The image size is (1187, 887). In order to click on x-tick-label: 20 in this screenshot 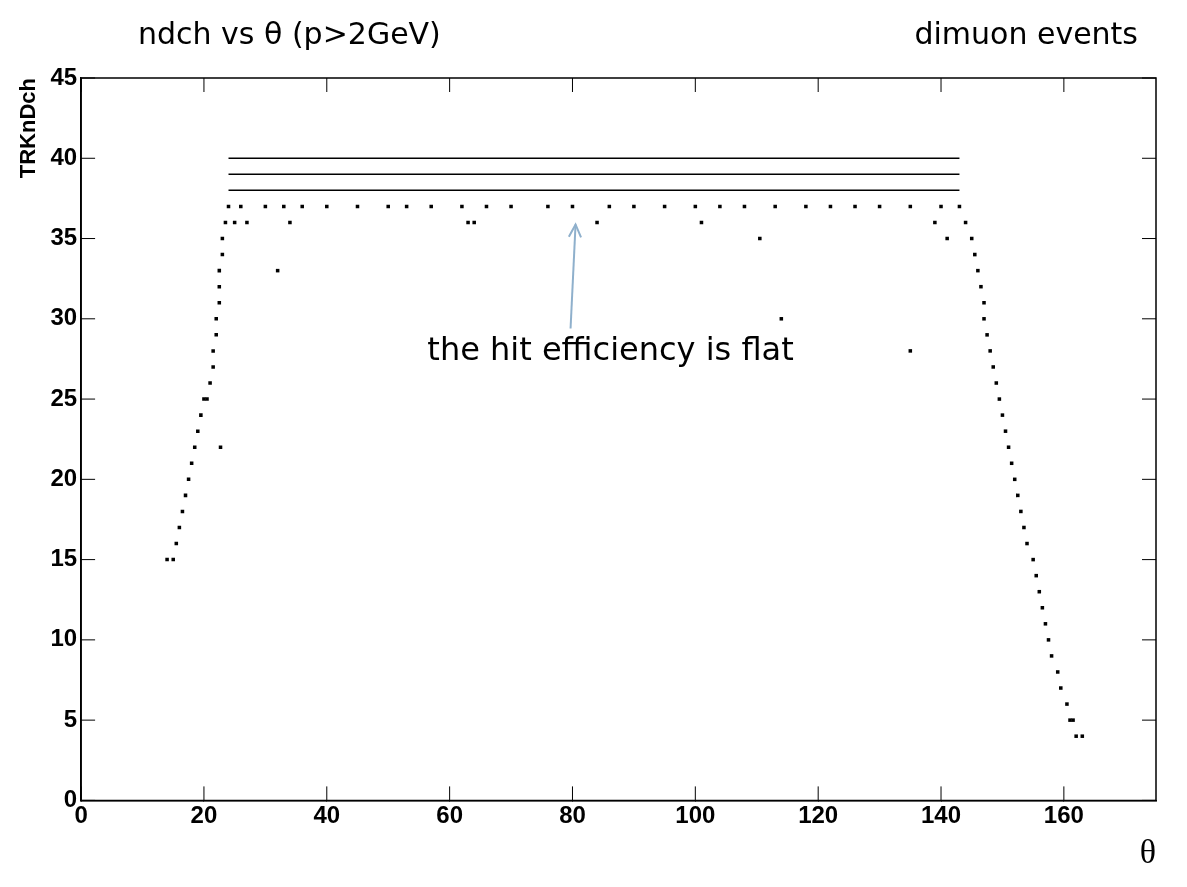, I will do `click(204, 815)`.